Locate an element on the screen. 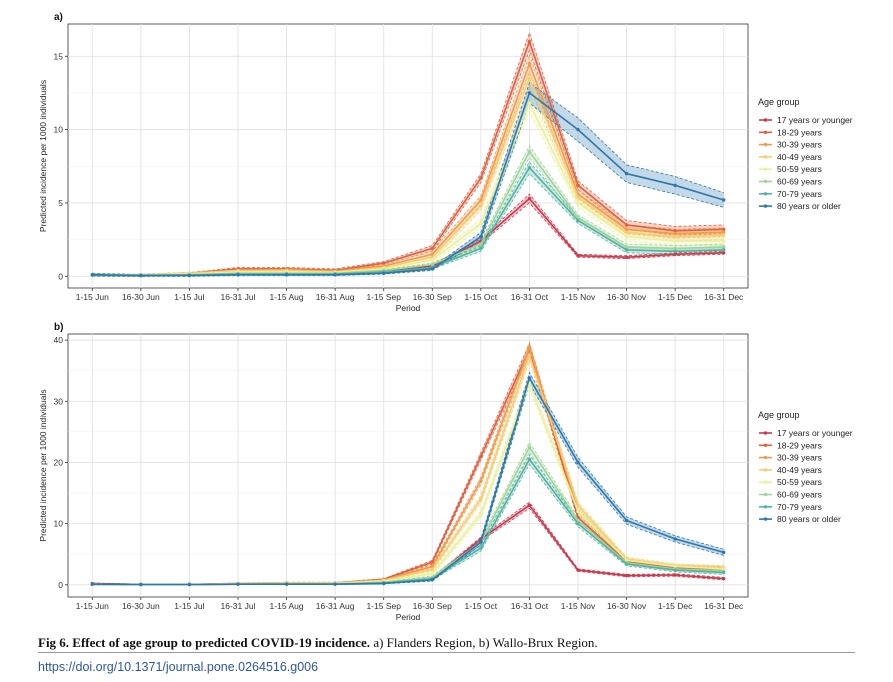 This screenshot has width=893, height=682. y-tick-label: 15 is located at coordinates (59, 56).